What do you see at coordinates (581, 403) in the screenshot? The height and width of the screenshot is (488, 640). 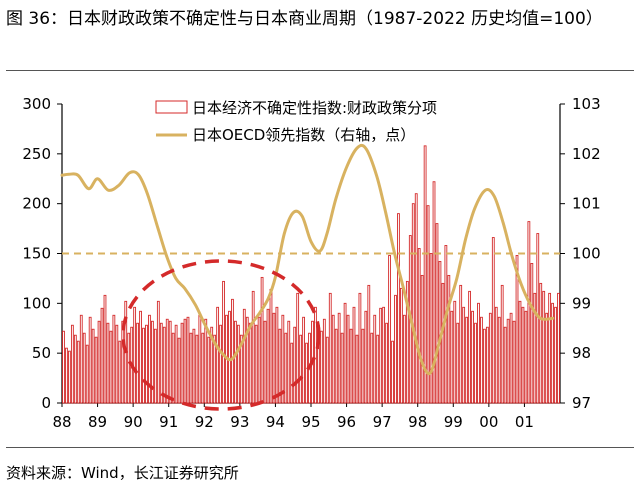 I see `y-right-tick-label: 97` at bounding box center [581, 403].